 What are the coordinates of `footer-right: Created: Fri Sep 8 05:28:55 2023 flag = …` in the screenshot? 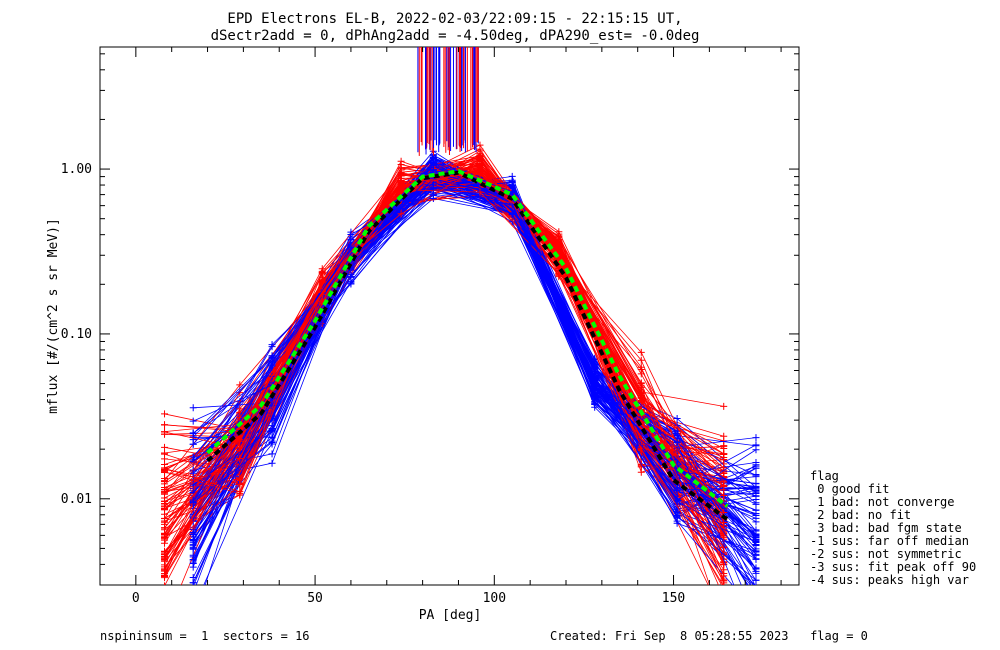 It's located at (709, 636).